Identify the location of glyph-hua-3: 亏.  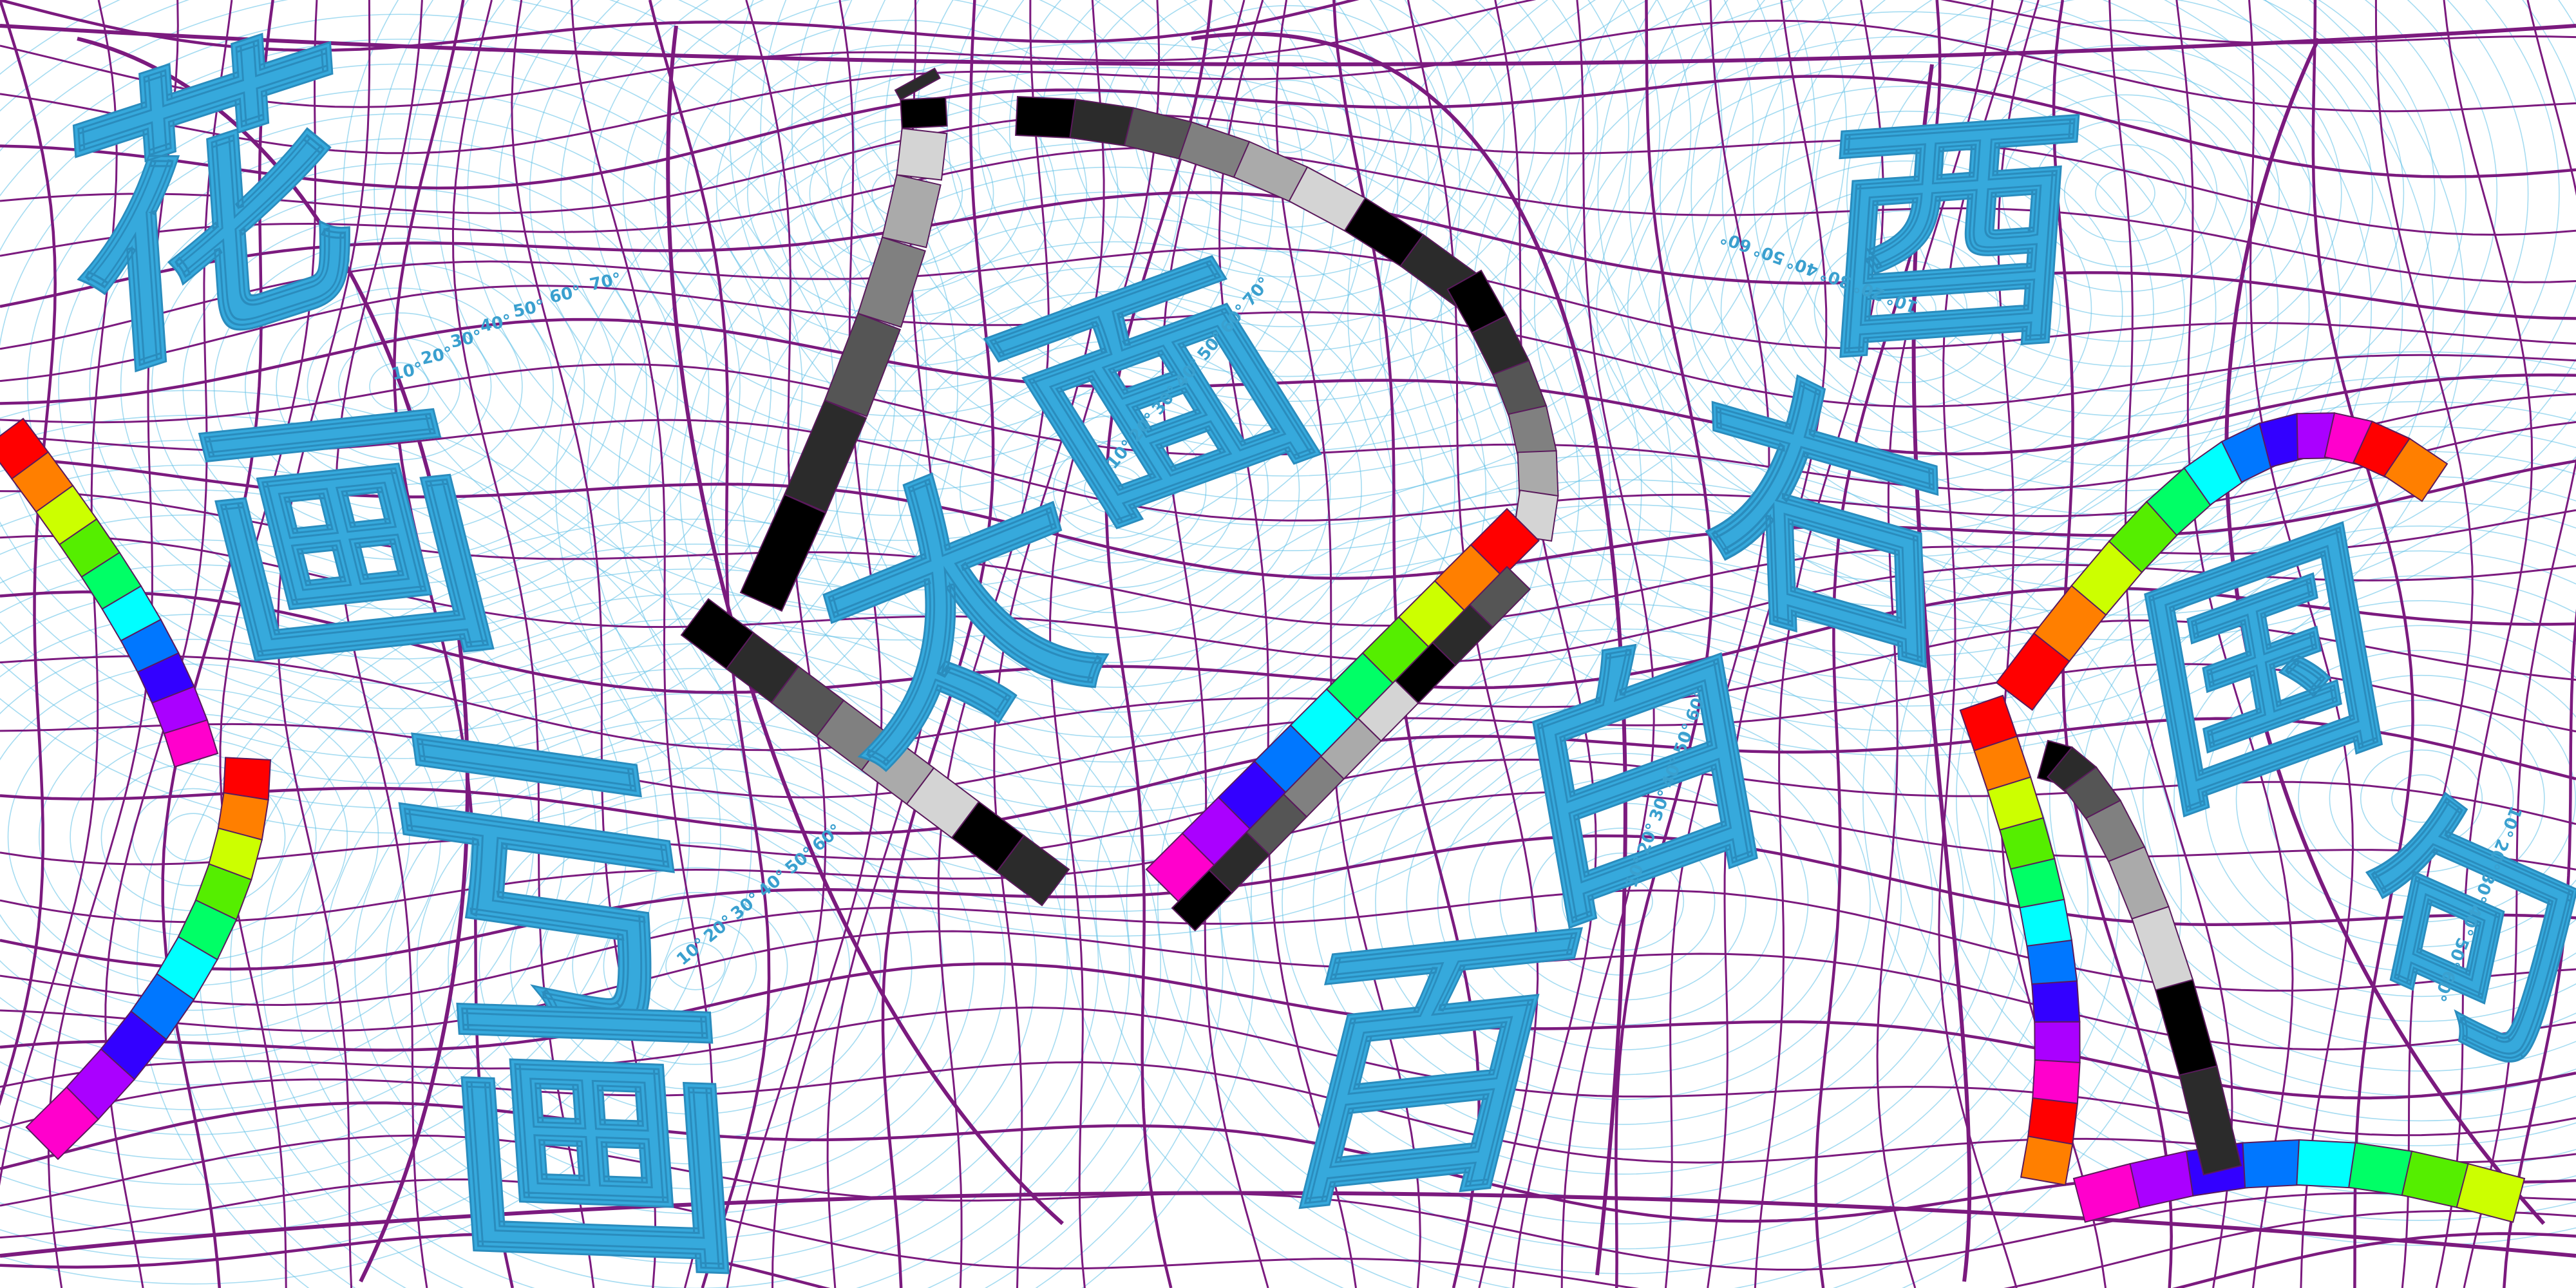
(543, 887).